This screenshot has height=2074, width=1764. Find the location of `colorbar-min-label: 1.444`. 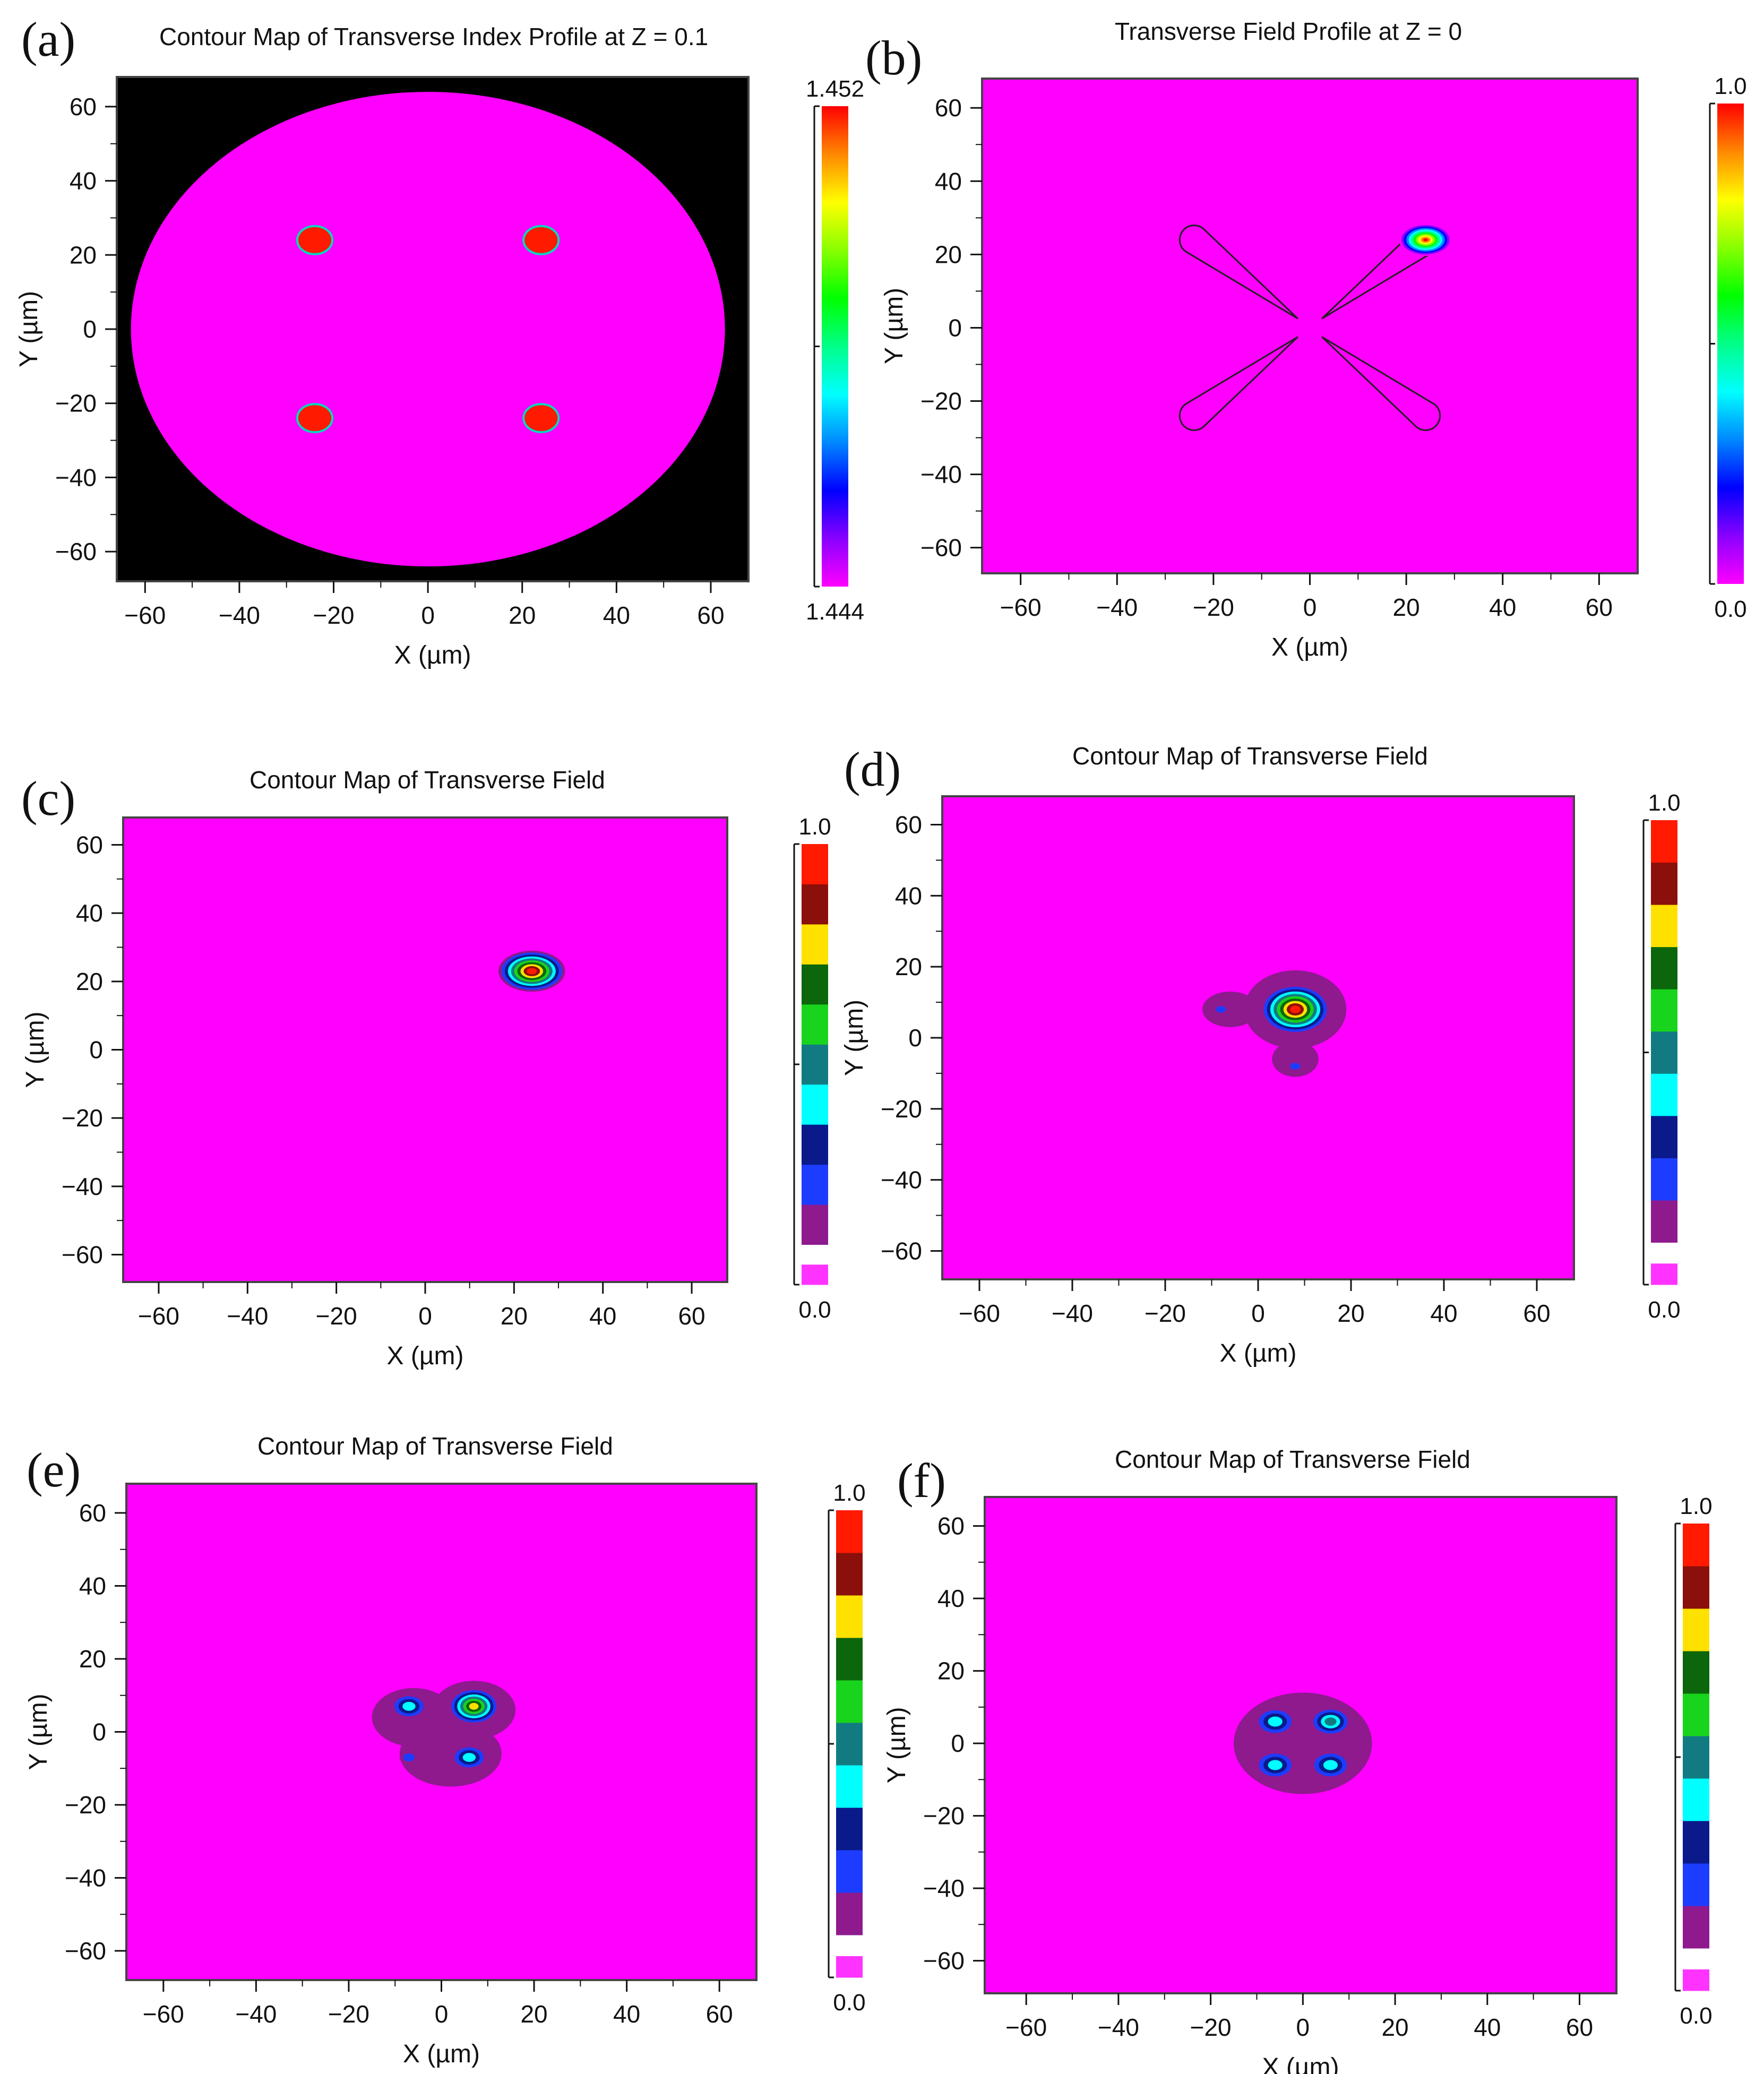

colorbar-min-label: 1.444 is located at coordinates (835, 612).